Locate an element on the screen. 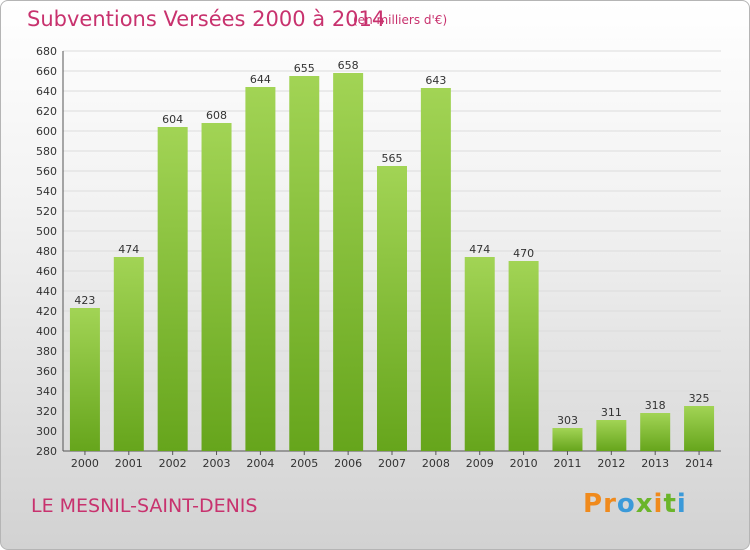 The height and width of the screenshot is (550, 750). bar-2001 is located at coordinates (128, 354).